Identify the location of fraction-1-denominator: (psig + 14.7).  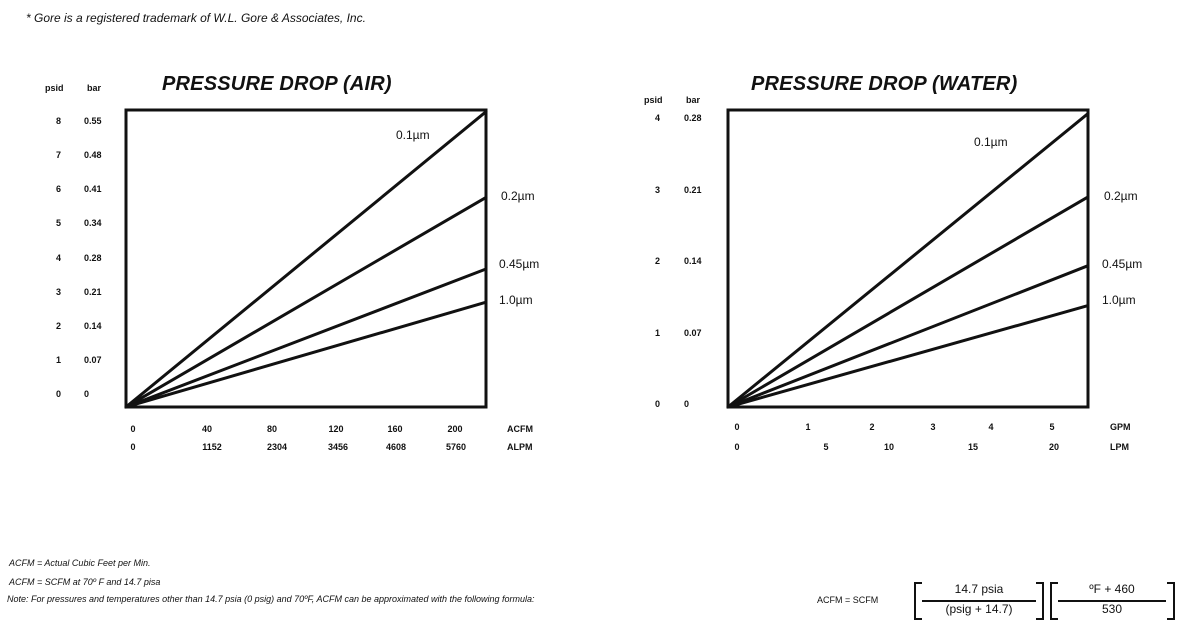
(979, 609).